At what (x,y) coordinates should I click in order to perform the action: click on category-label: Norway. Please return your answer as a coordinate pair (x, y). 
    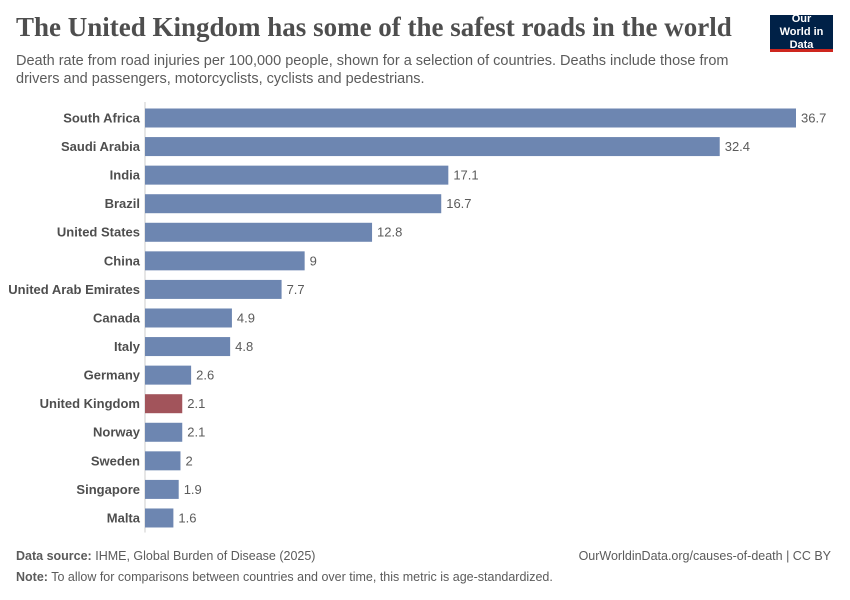
    Looking at the image, I should click on (117, 432).